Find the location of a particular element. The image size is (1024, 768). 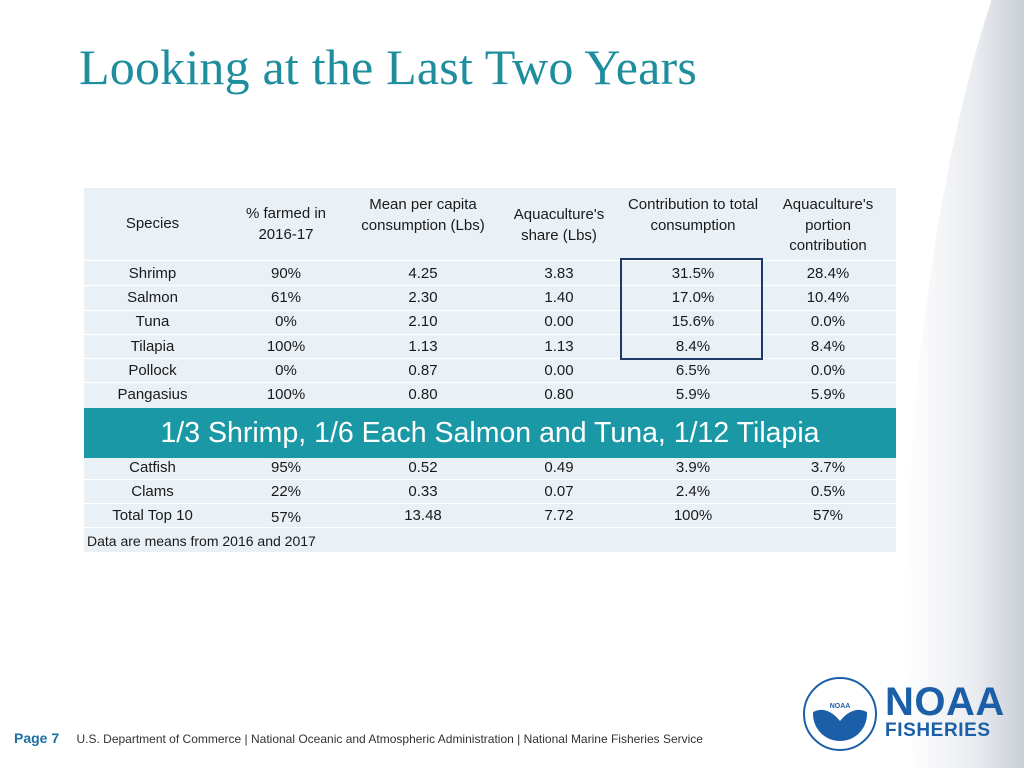

cell-consumption: 0.87 is located at coordinates (423, 370).